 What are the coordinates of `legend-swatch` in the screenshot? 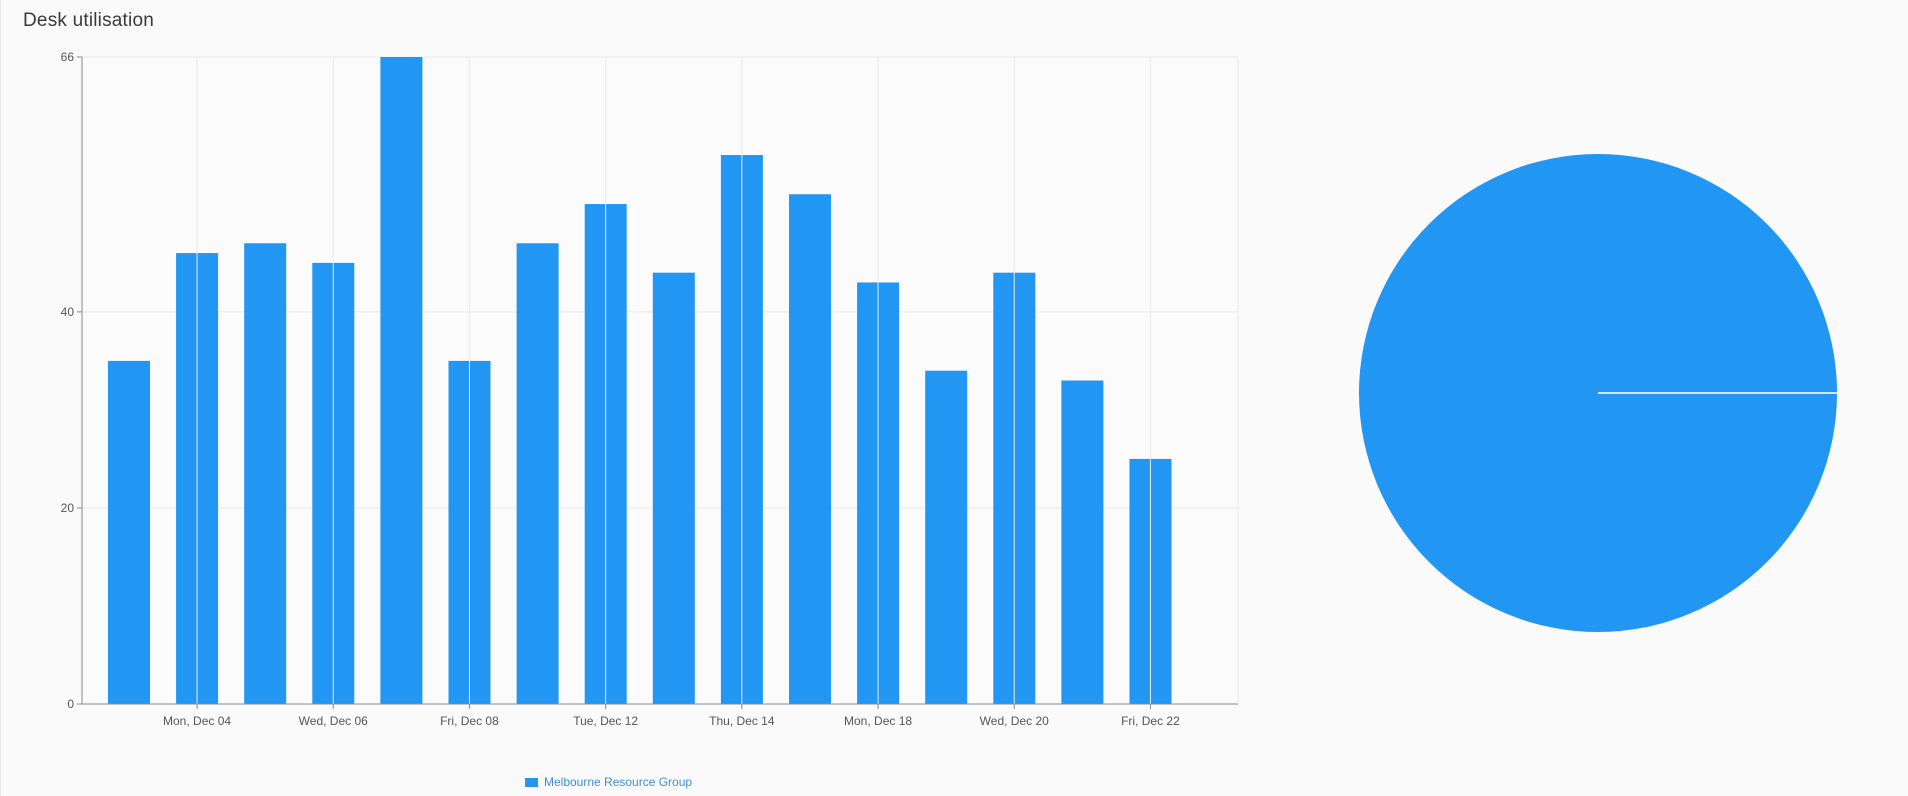 It's located at (531, 782).